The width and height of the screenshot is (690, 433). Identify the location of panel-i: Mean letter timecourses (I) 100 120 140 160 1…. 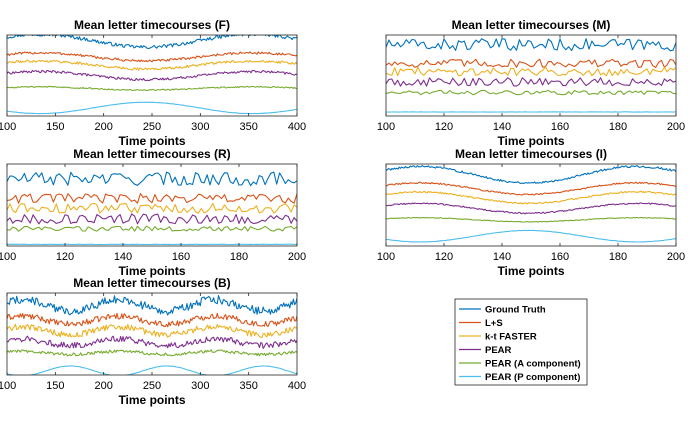
(531, 212).